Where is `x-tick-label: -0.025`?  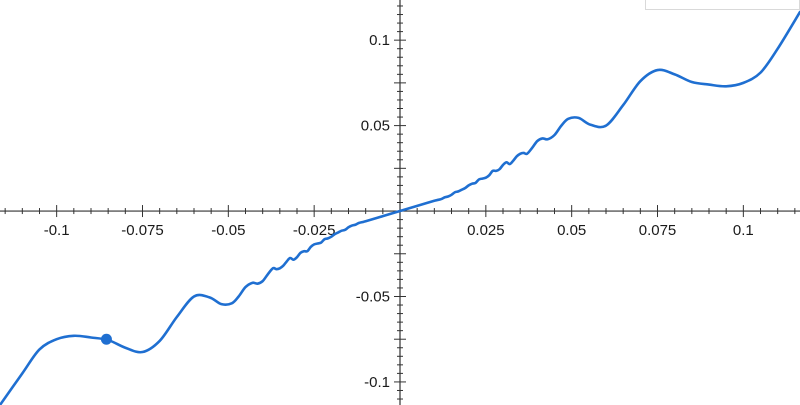
x-tick-label: -0.025 is located at coordinates (314, 230).